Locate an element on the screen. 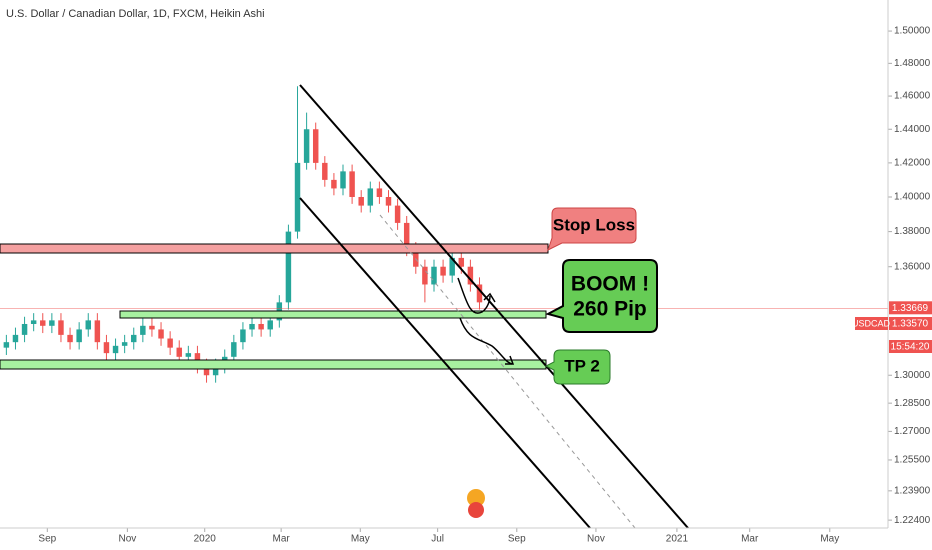 This screenshot has height=550, width=932. current-price-tag is located at coordinates (910, 308).